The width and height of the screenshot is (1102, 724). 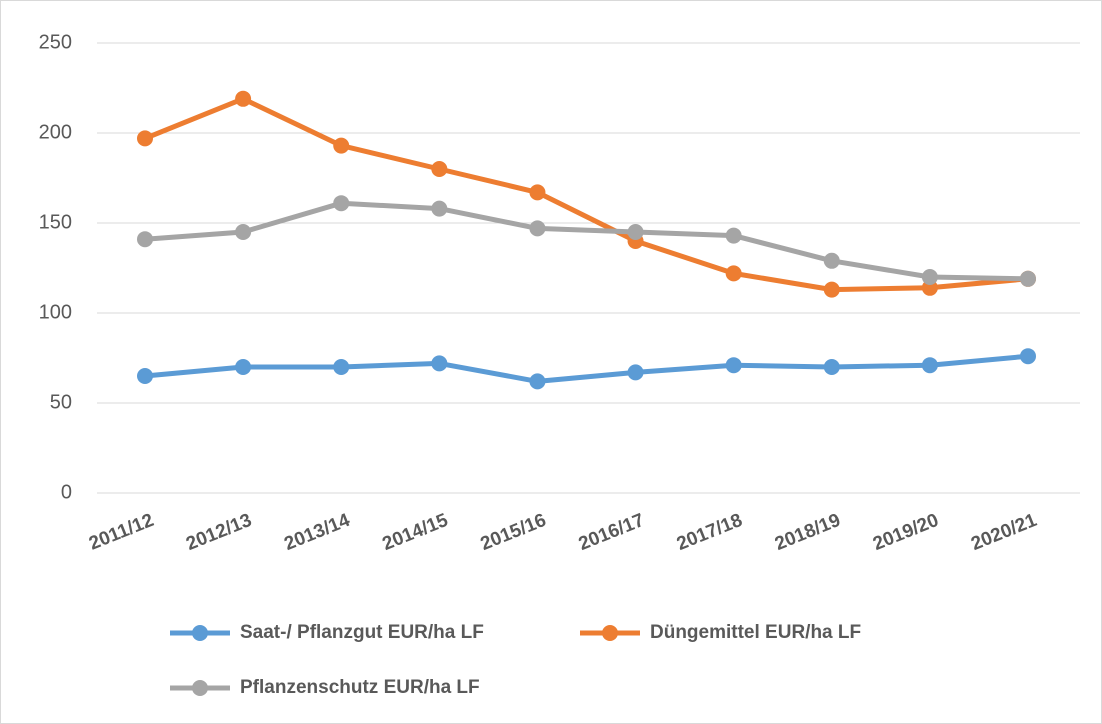 What do you see at coordinates (61, 402) in the screenshot?
I see `y-tick-label: 50` at bounding box center [61, 402].